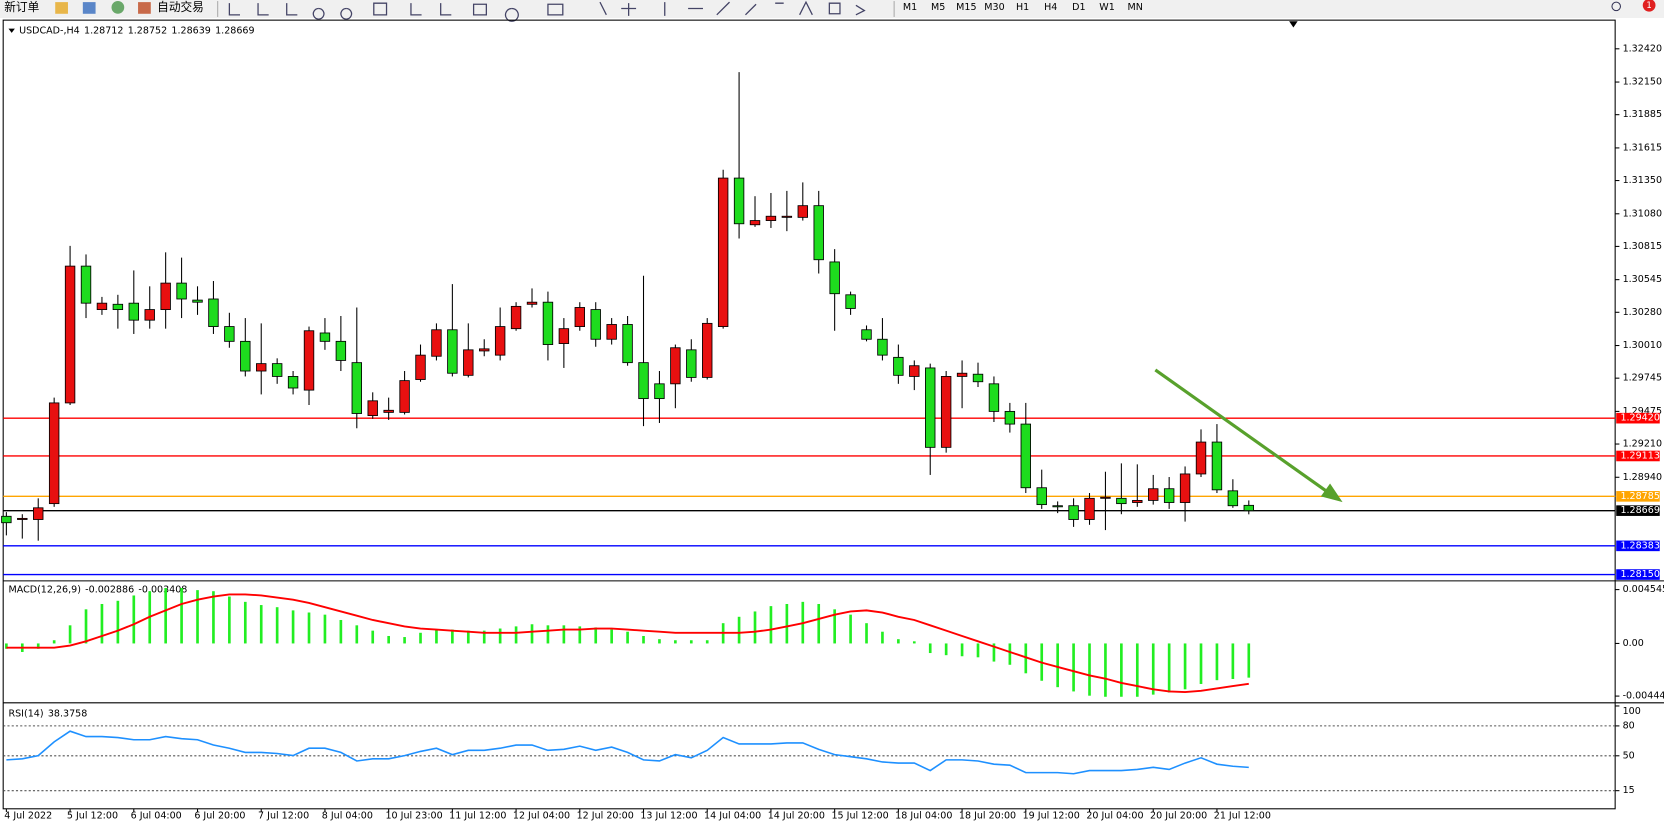  What do you see at coordinates (832, 11) in the screenshot?
I see `toolbar: 新订单 自动交易 1 M1 M5 M15 M30 H1 H4 D1 W1 MN` at bounding box center [832, 11].